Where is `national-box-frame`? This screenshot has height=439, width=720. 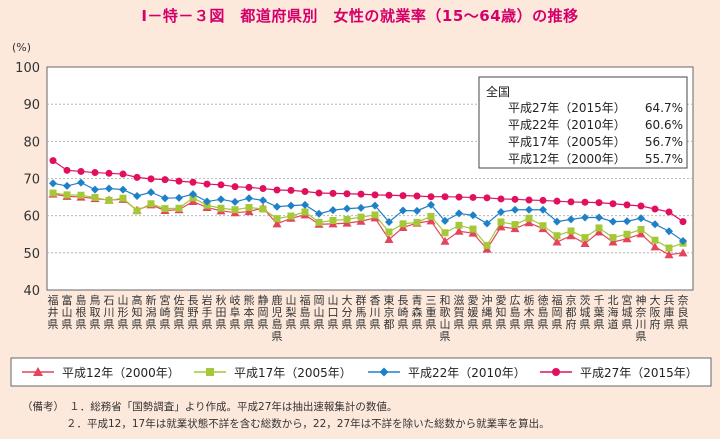
national-box-frame is located at coordinates (583, 122).